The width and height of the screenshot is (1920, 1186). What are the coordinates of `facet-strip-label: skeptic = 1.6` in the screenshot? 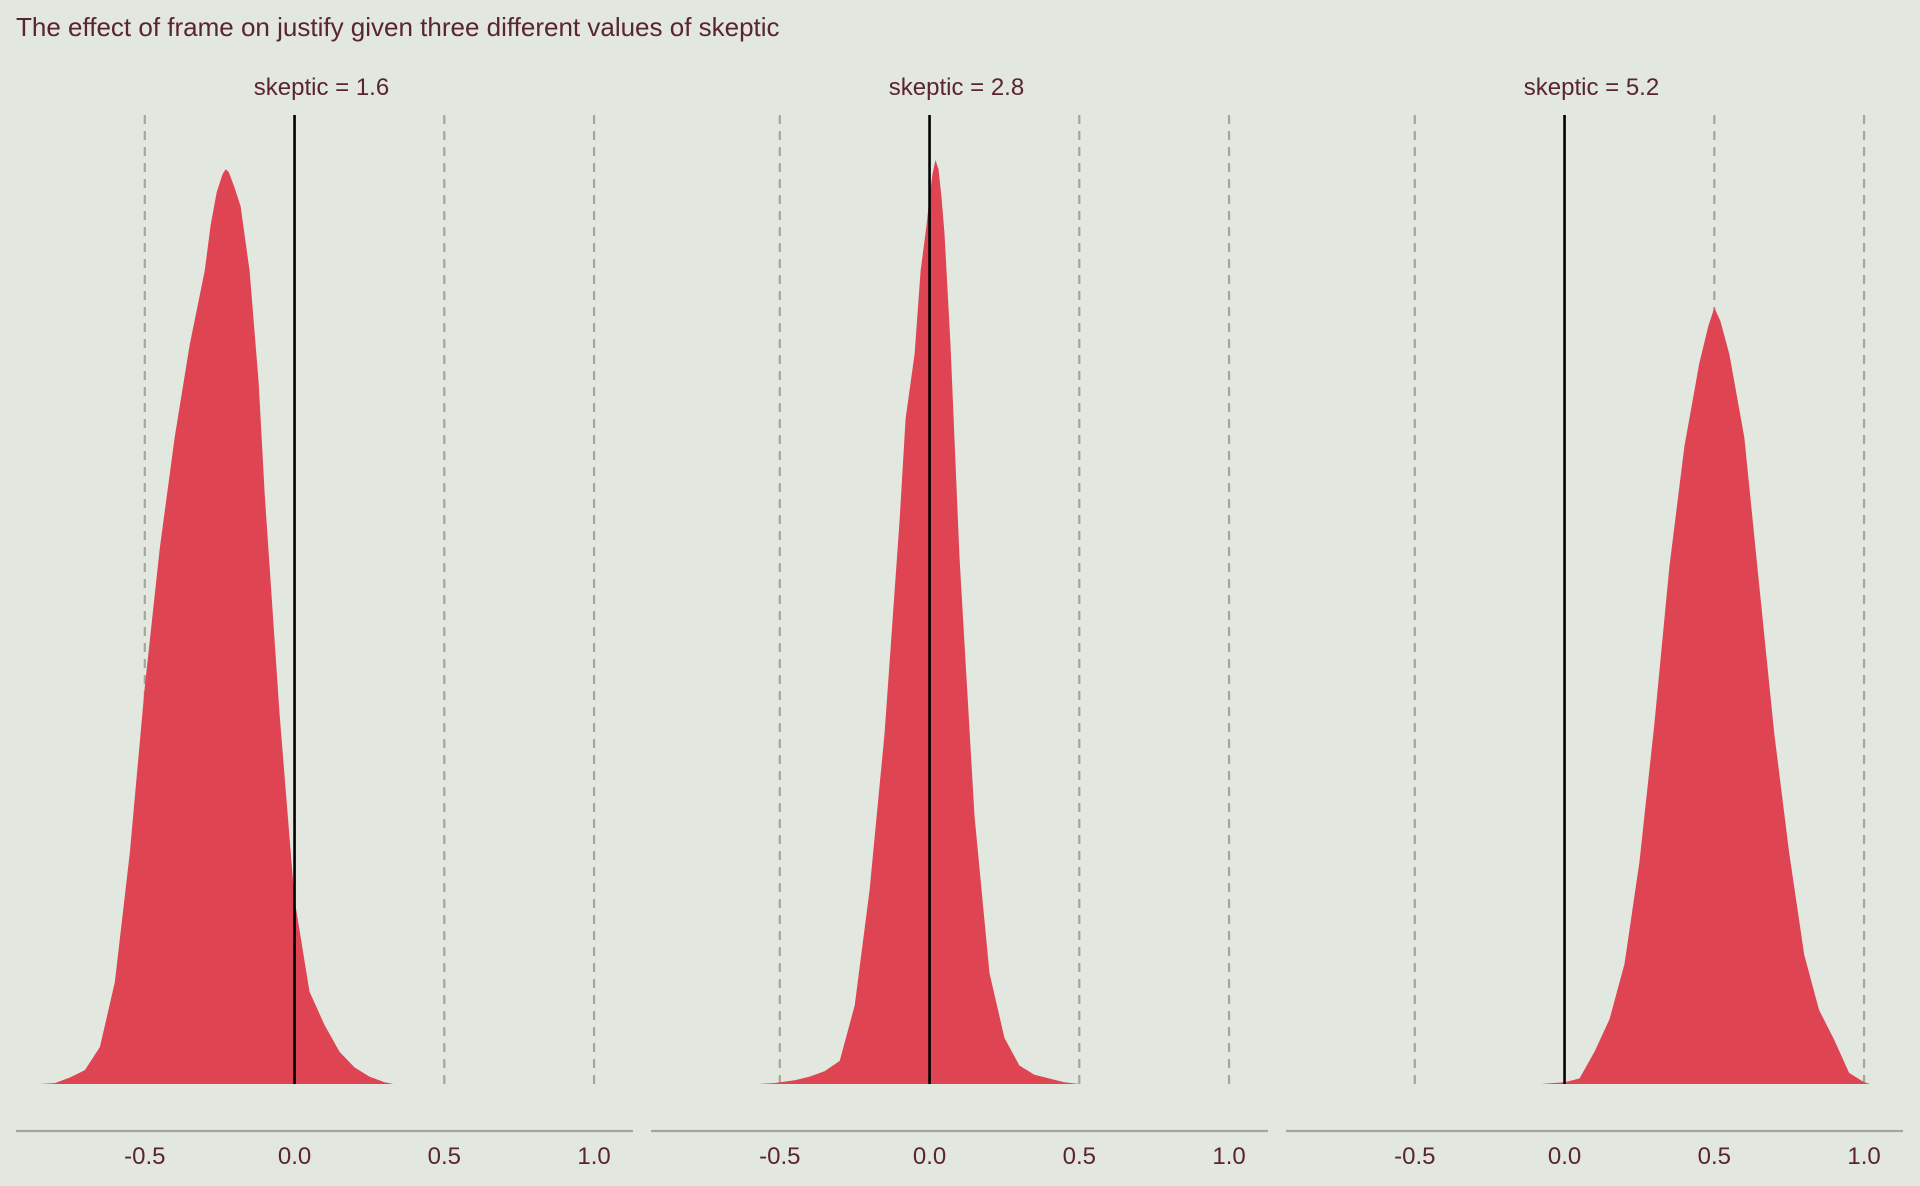 It's located at (321, 87).